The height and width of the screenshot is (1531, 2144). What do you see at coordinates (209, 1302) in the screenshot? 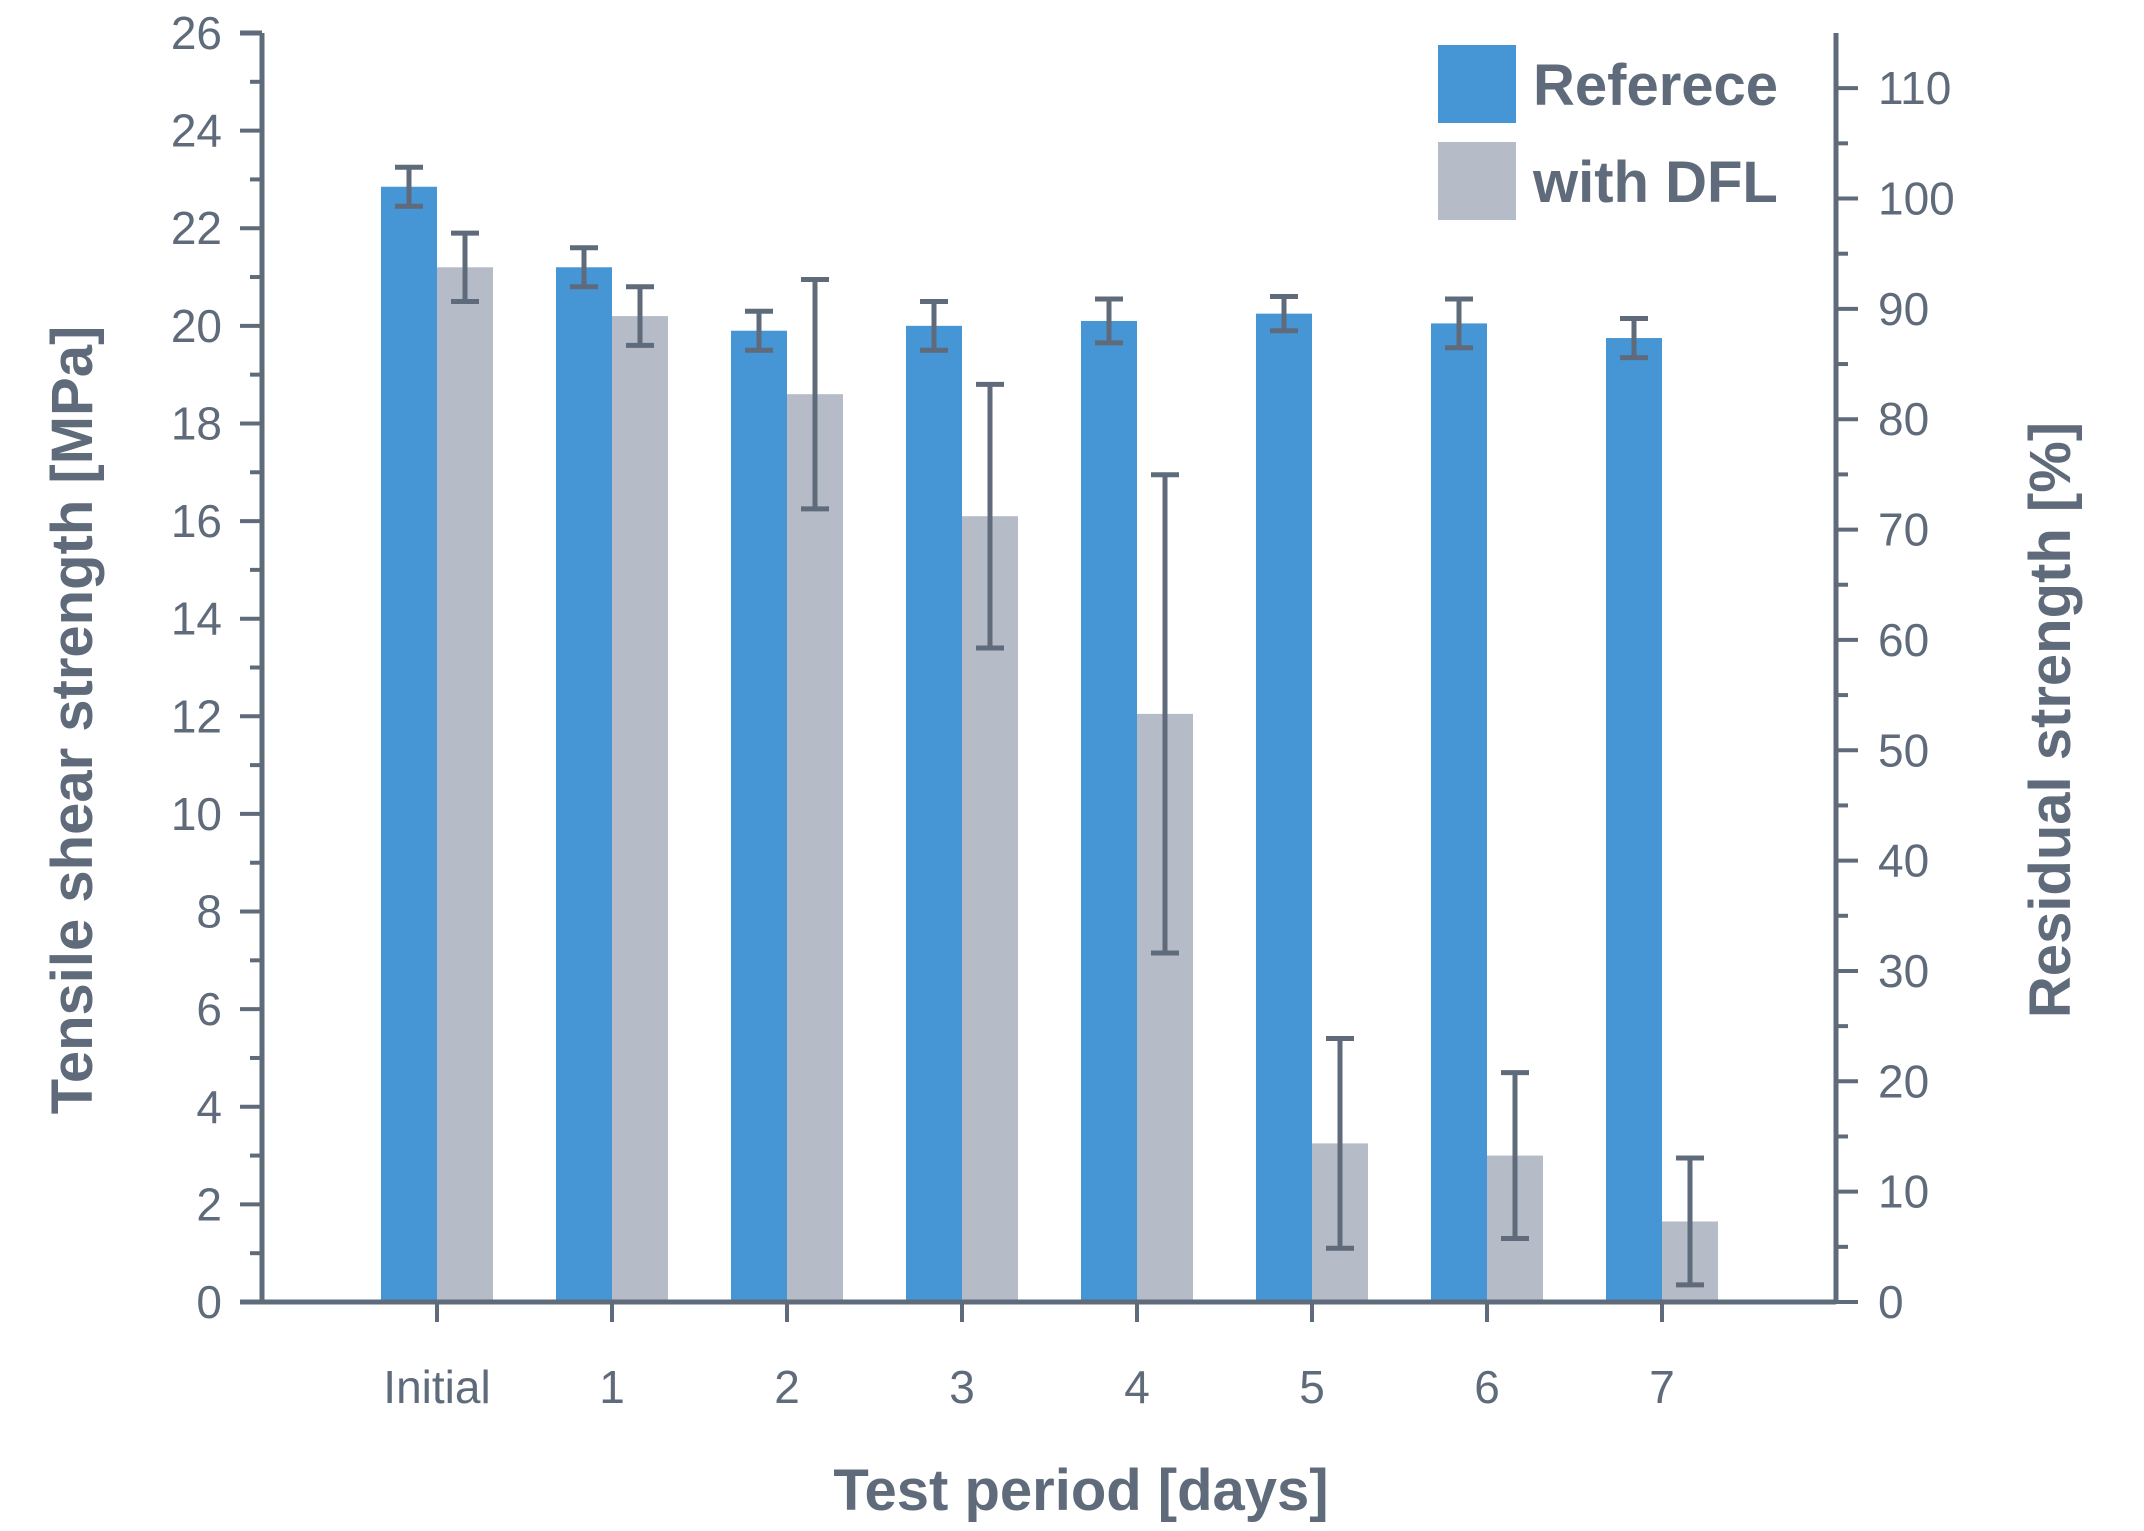
I see `y-tick-label: 0` at bounding box center [209, 1302].